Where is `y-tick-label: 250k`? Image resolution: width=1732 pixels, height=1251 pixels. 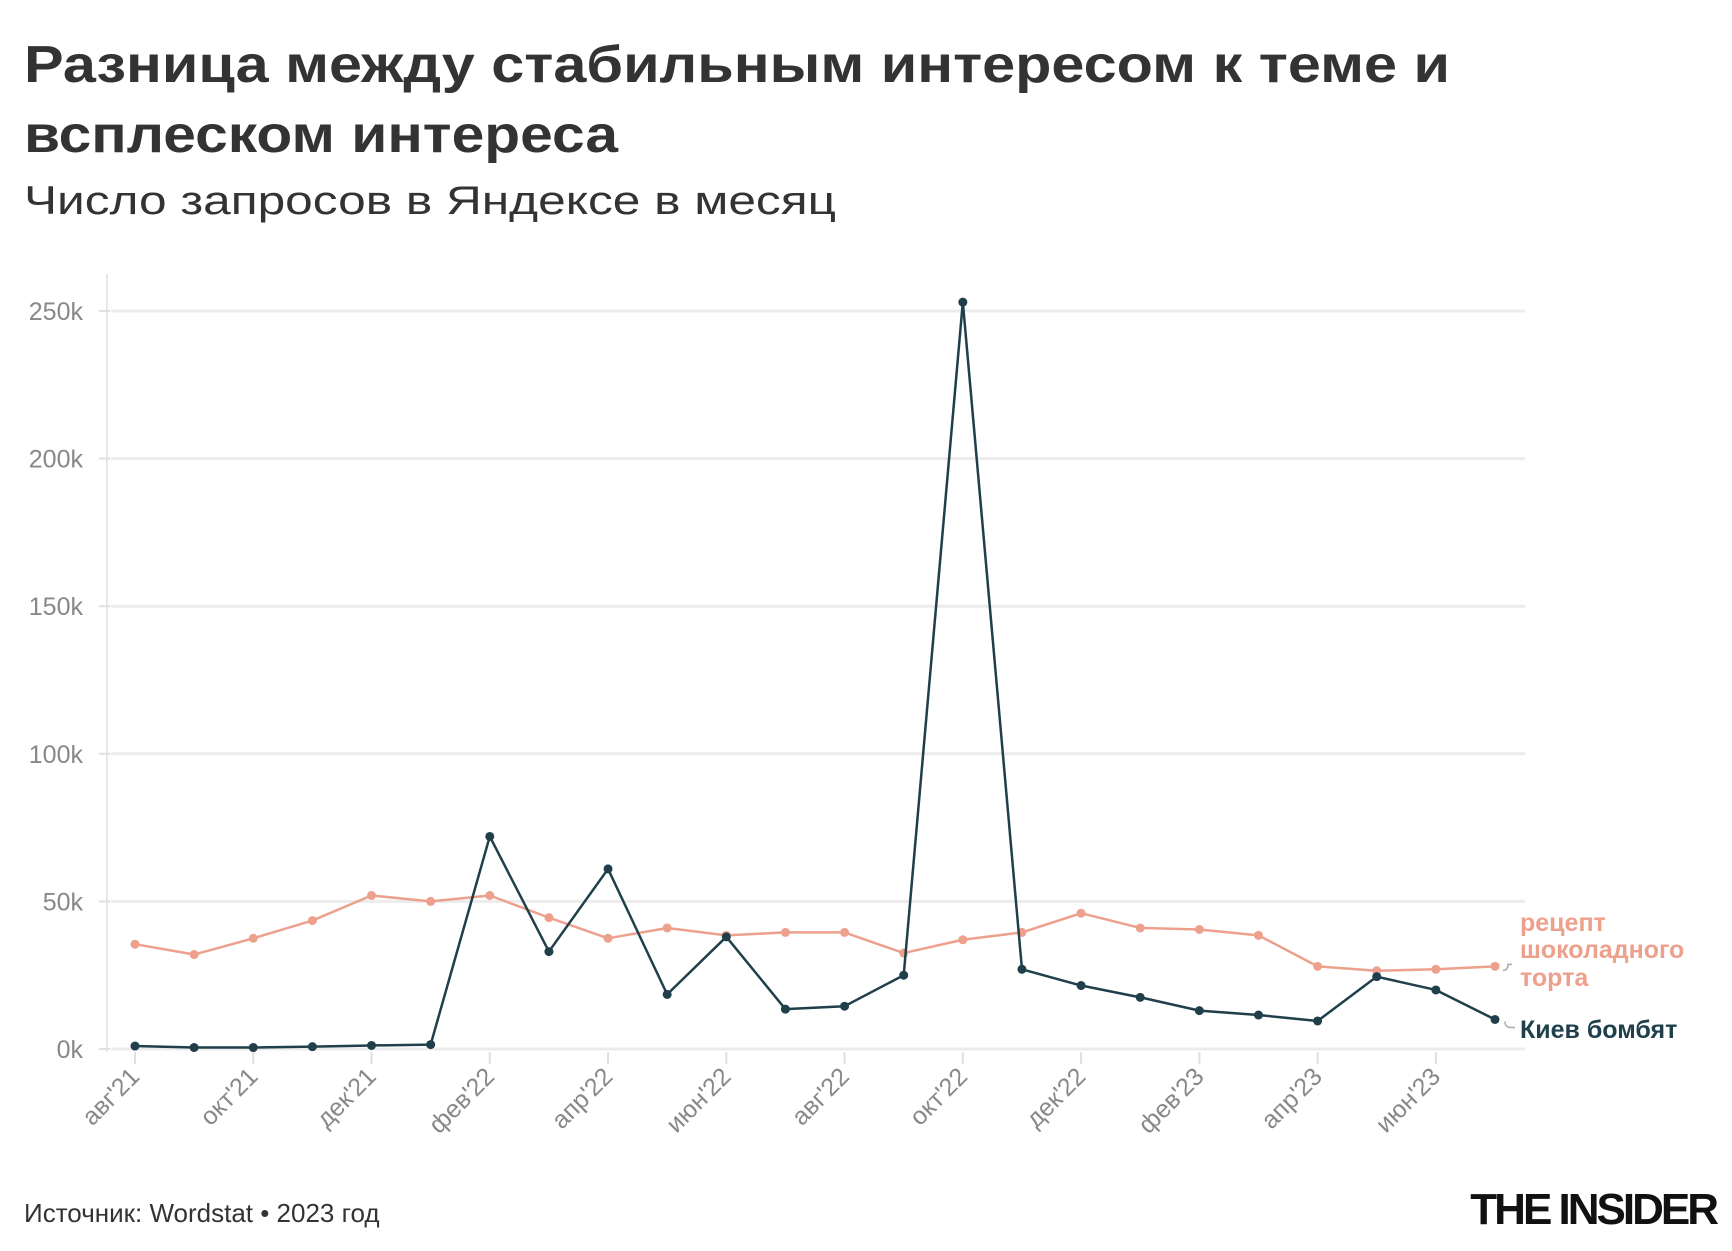 y-tick-label: 250k is located at coordinates (56, 312).